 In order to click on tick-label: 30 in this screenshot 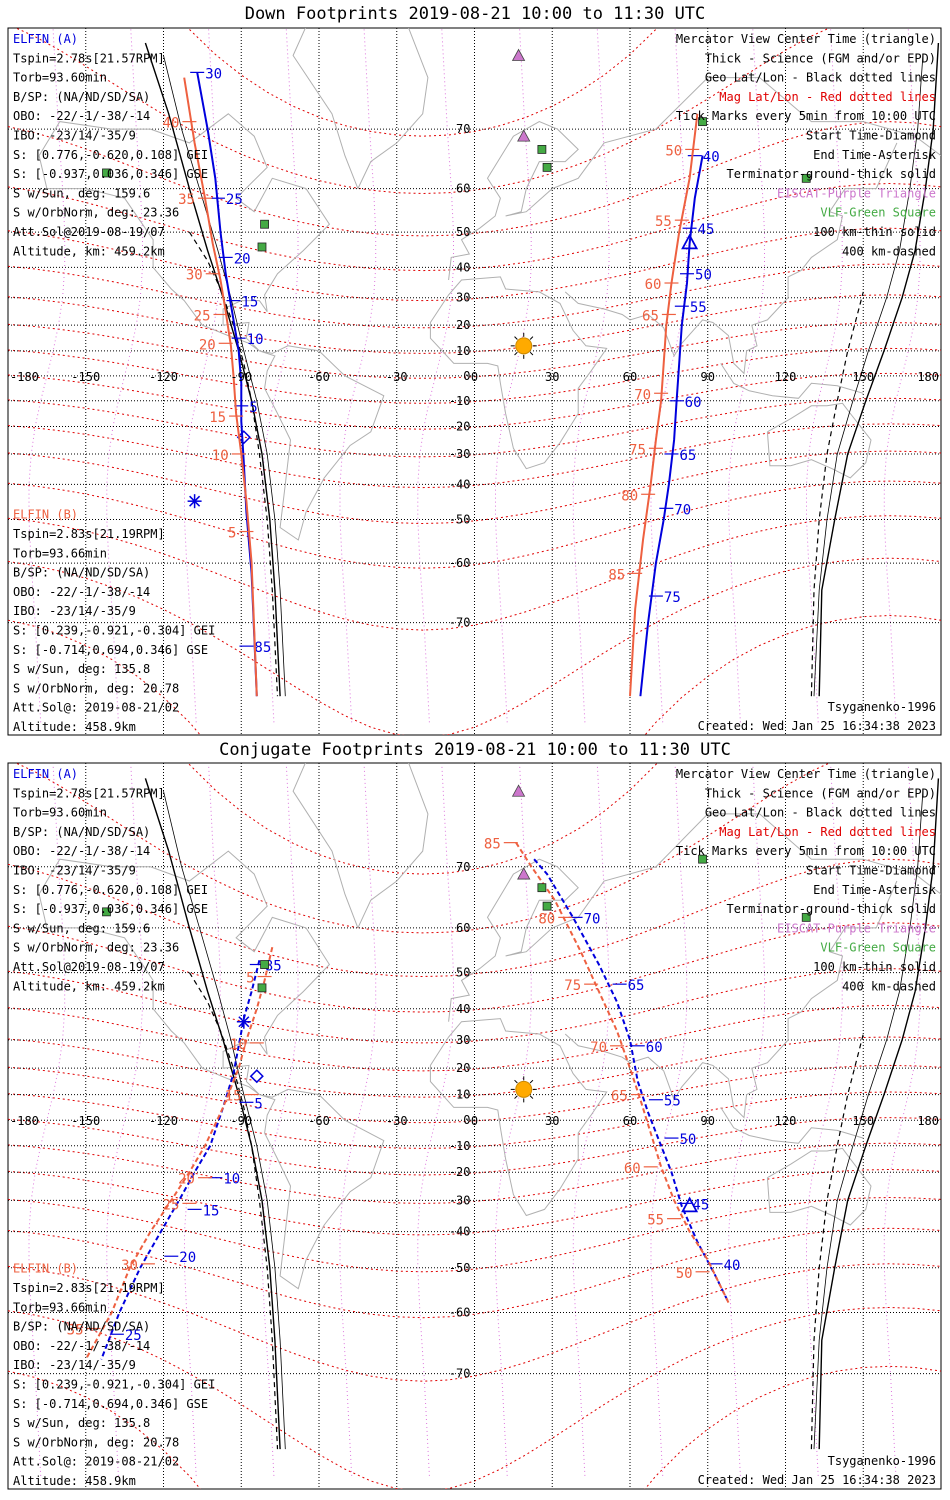, I will do `click(213, 74)`.